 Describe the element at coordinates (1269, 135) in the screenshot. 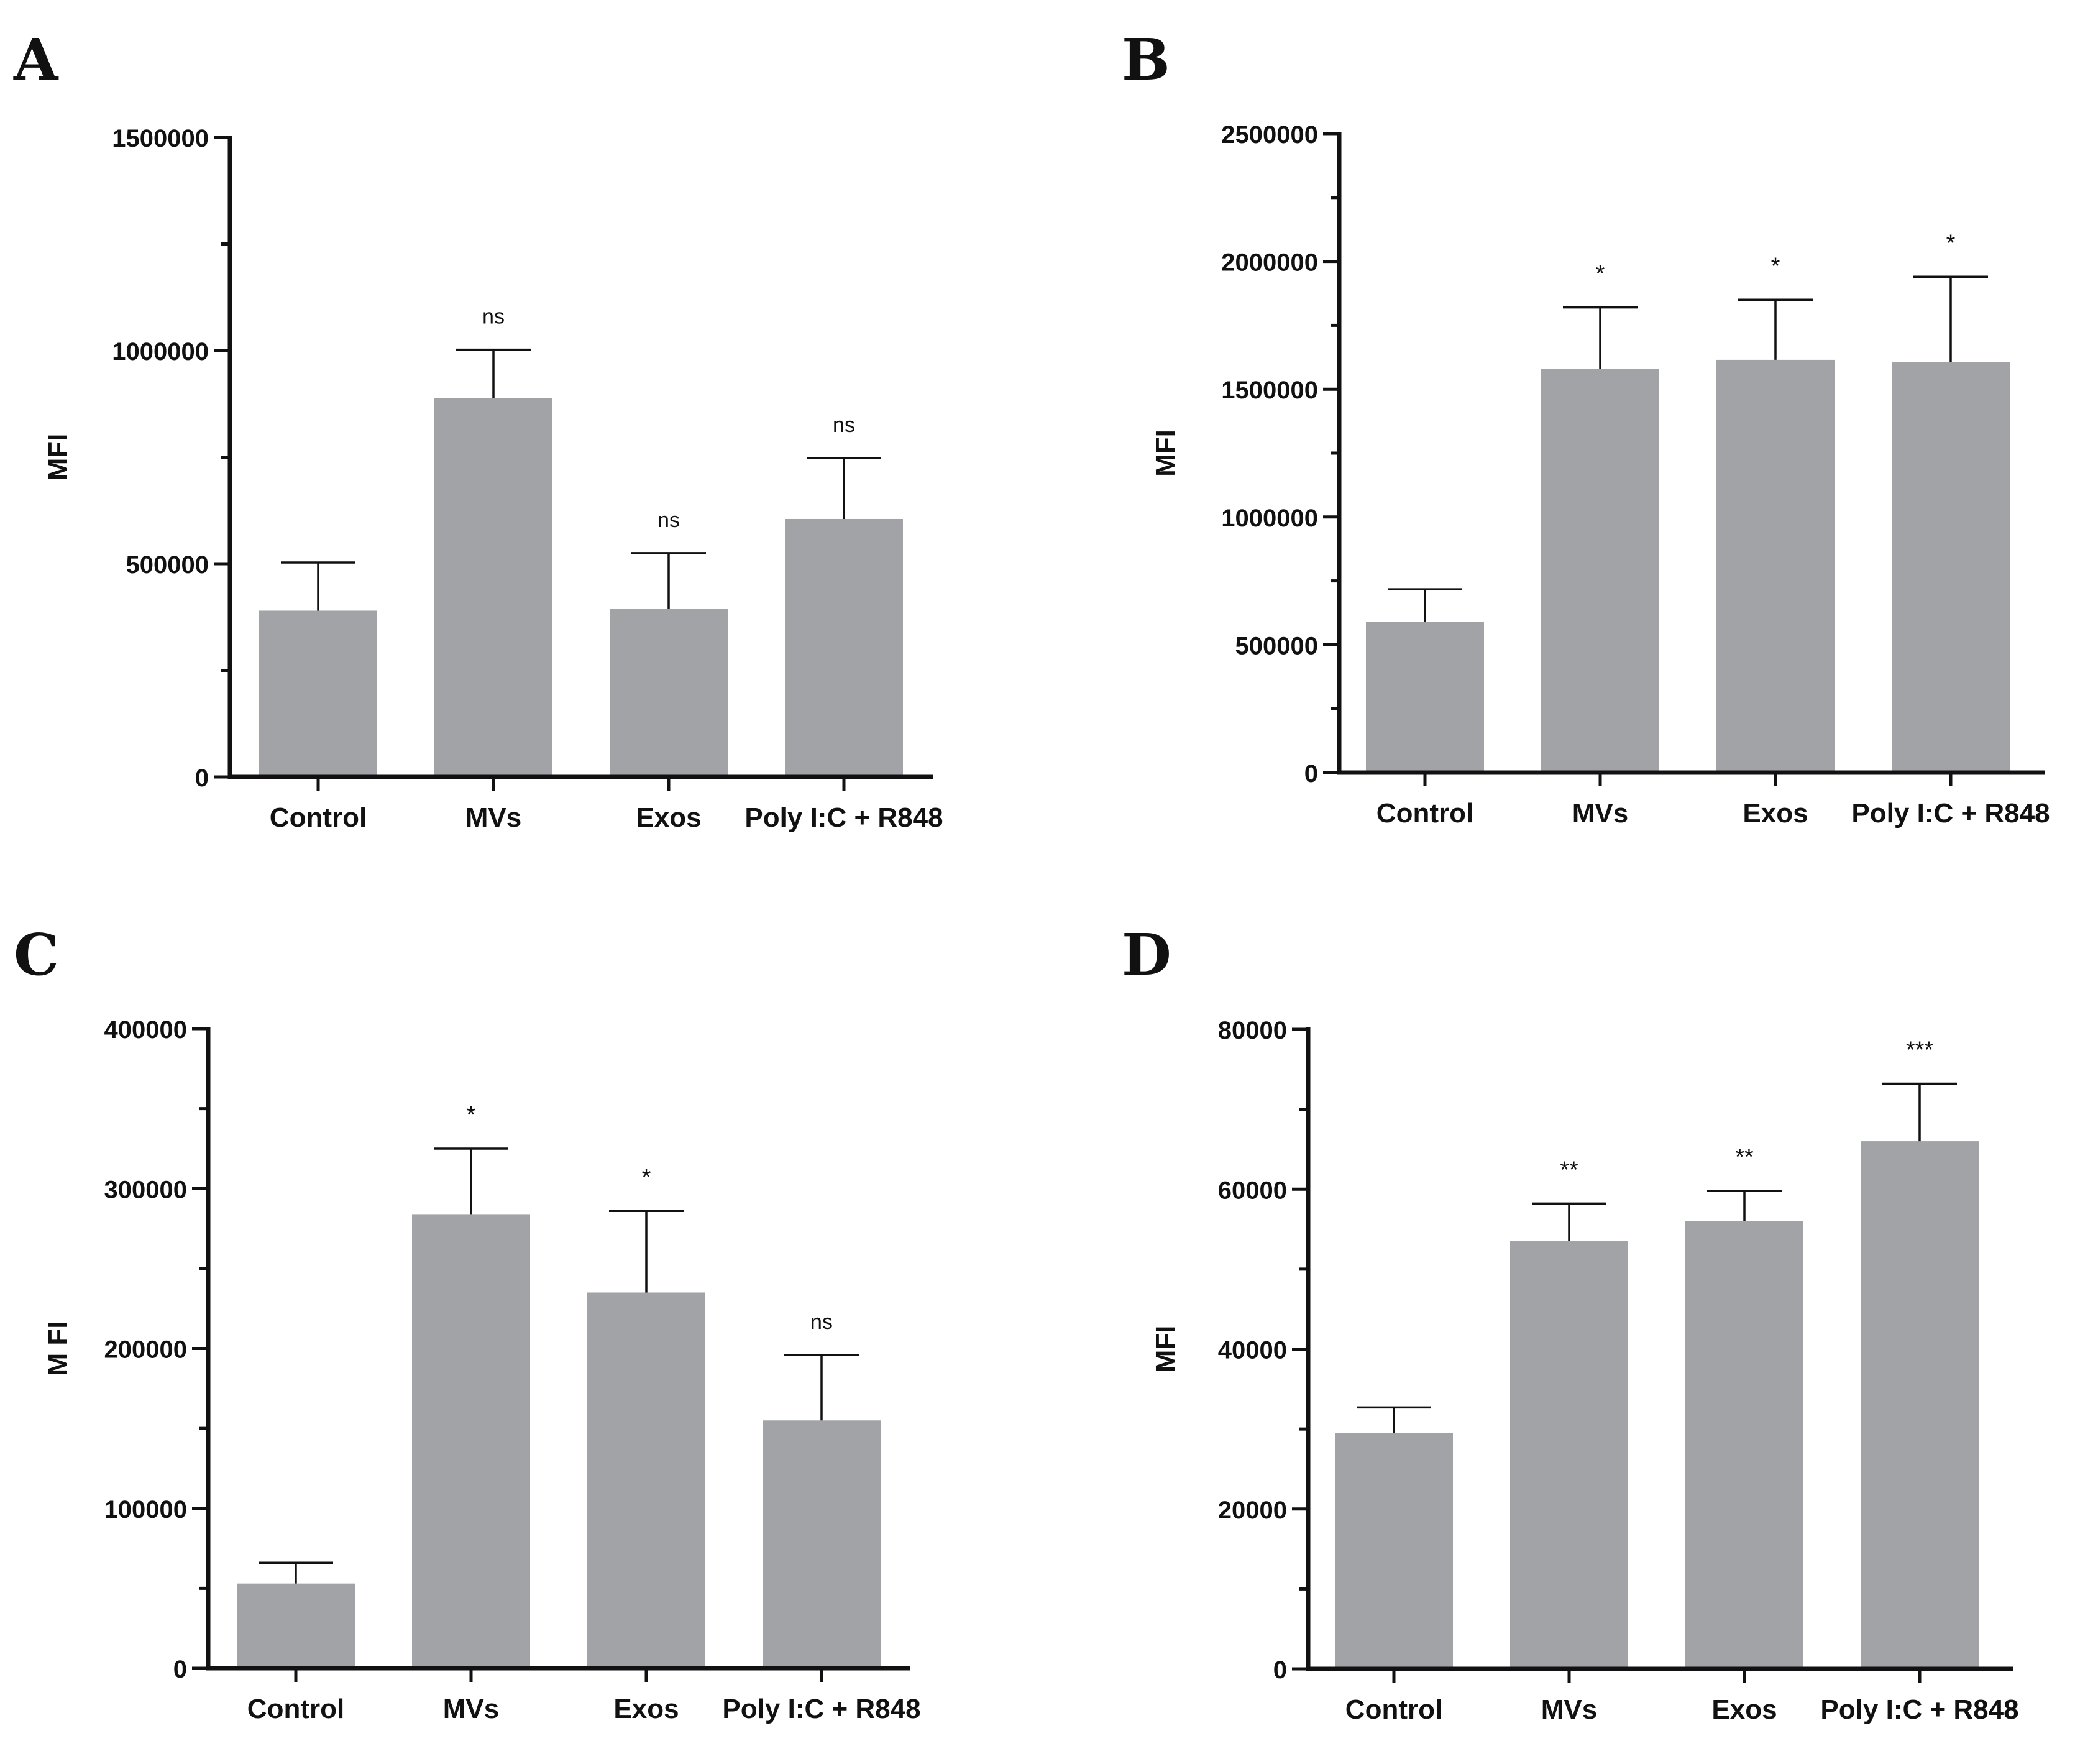

I see `y-tick-label: 2500000` at that location.